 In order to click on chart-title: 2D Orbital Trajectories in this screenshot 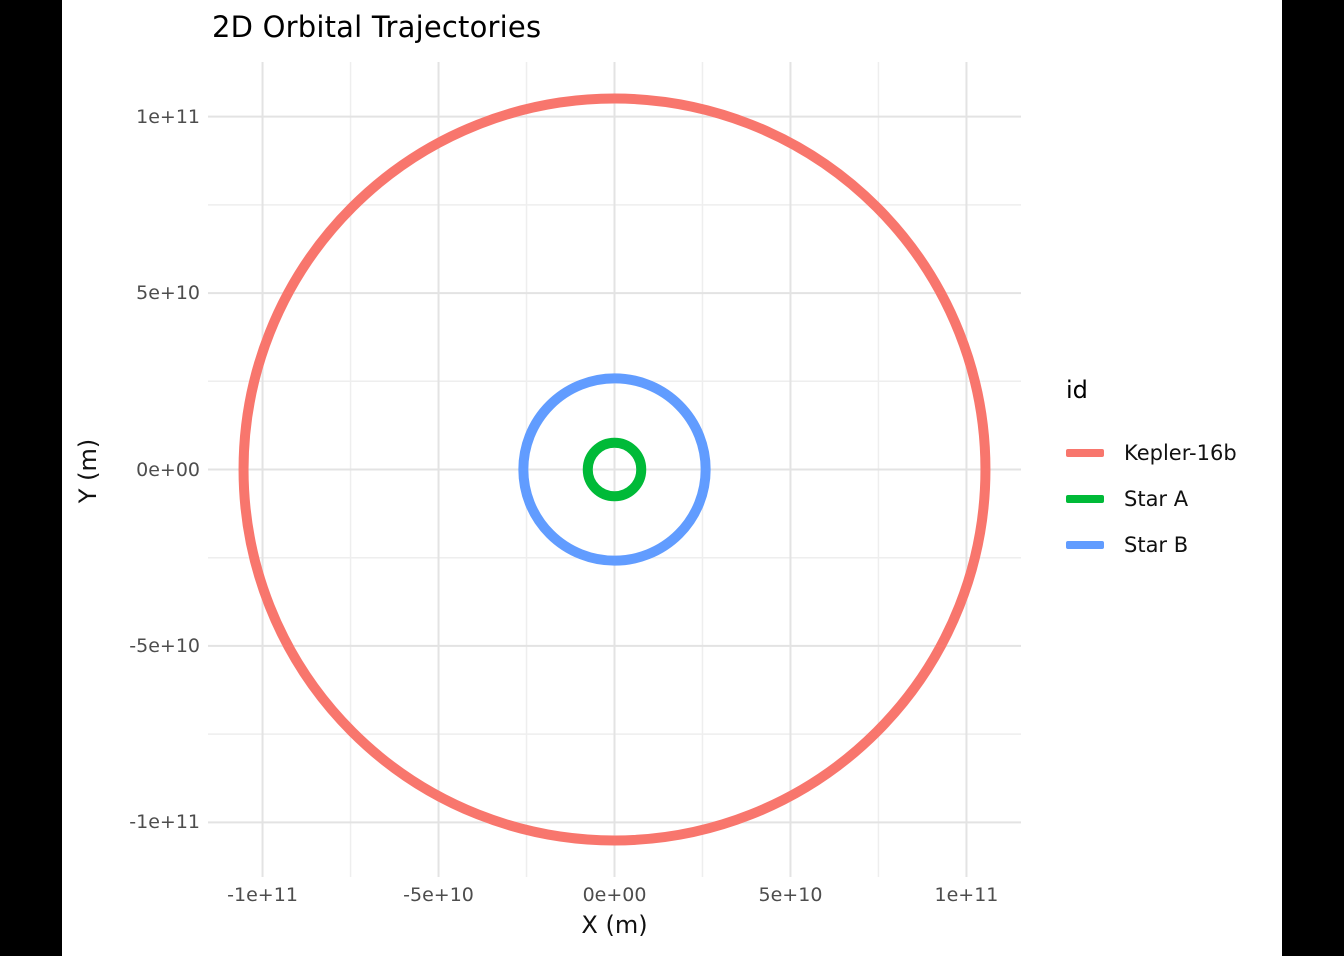, I will do `click(377, 27)`.